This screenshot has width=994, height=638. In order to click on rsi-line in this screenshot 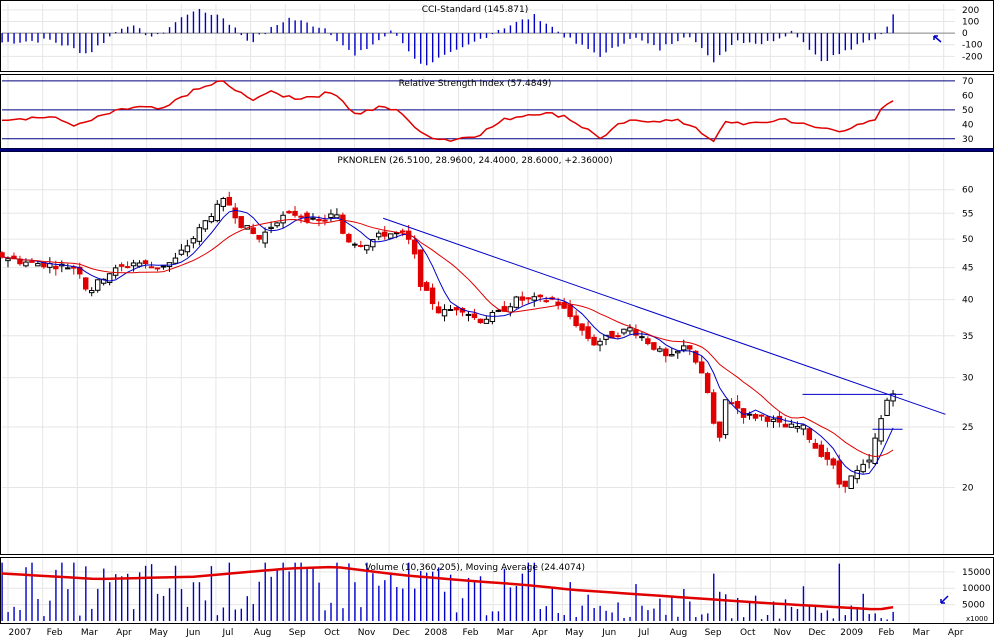, I will do `click(447, 111)`.